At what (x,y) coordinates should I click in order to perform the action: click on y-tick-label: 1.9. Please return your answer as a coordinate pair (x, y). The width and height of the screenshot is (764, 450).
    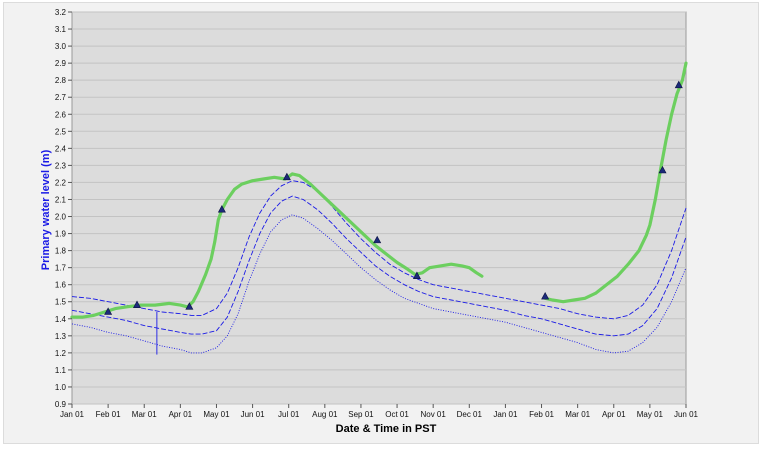
    Looking at the image, I should click on (61, 234).